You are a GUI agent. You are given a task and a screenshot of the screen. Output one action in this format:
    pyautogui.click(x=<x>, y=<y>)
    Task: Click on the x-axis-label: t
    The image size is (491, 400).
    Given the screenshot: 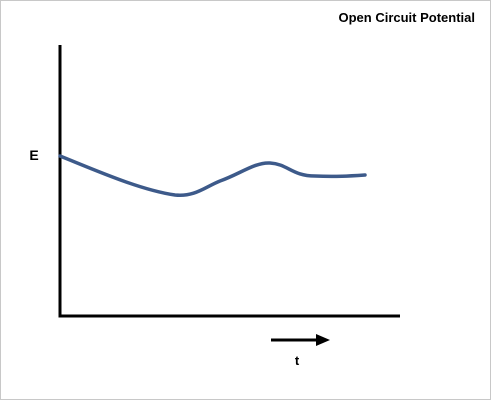 What is the action you would take?
    pyautogui.click(x=297, y=360)
    